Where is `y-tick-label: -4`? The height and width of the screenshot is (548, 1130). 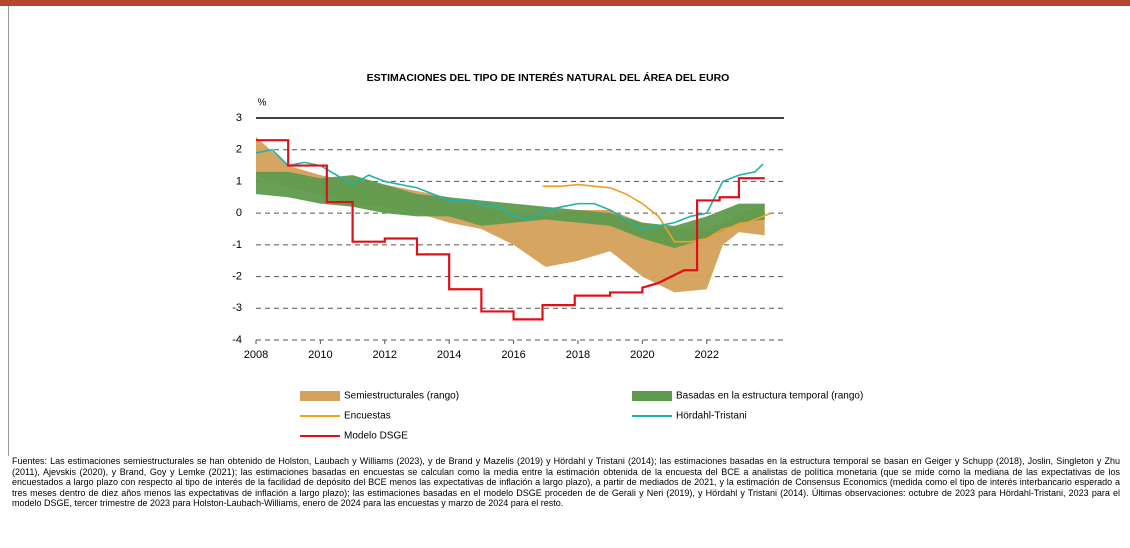
y-tick-label: -4 is located at coordinates (237, 340).